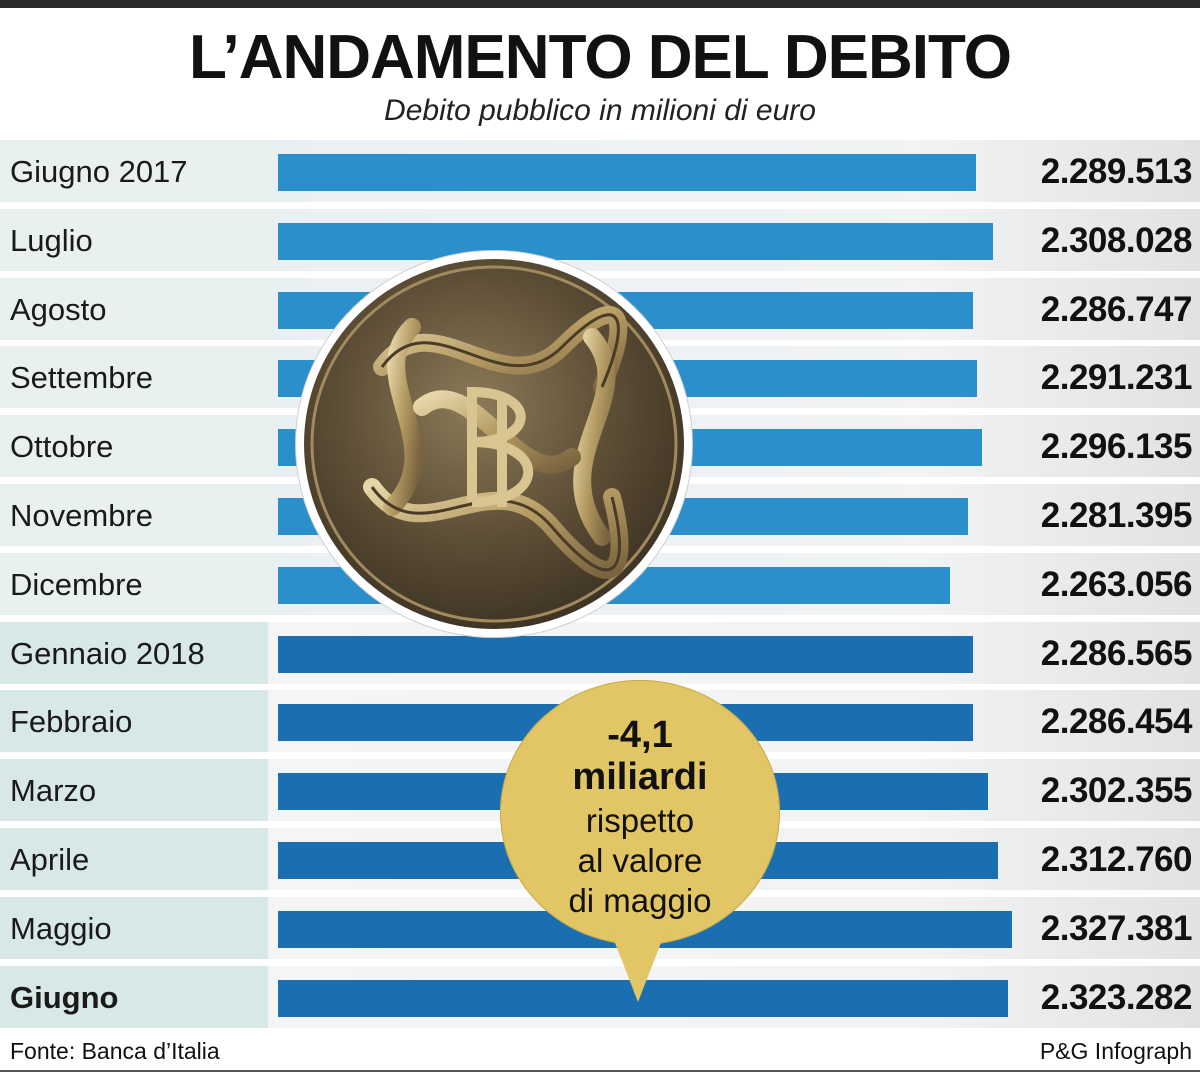 The image size is (1200, 1084). What do you see at coordinates (71, 722) in the screenshot?
I see `category-label: Febbraio` at bounding box center [71, 722].